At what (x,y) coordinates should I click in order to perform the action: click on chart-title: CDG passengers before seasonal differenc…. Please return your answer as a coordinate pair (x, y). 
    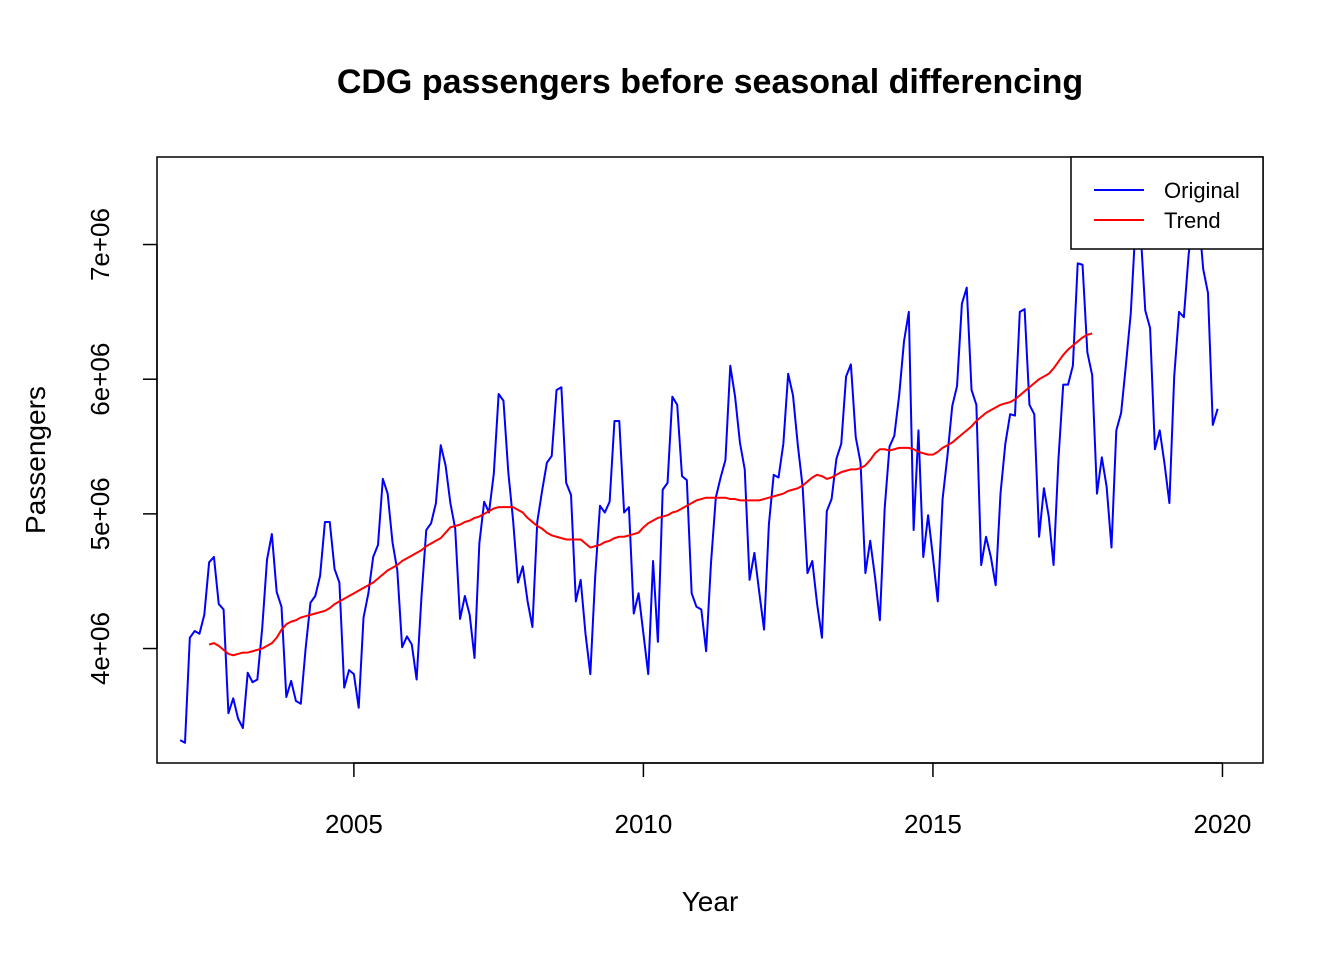
    Looking at the image, I should click on (710, 82).